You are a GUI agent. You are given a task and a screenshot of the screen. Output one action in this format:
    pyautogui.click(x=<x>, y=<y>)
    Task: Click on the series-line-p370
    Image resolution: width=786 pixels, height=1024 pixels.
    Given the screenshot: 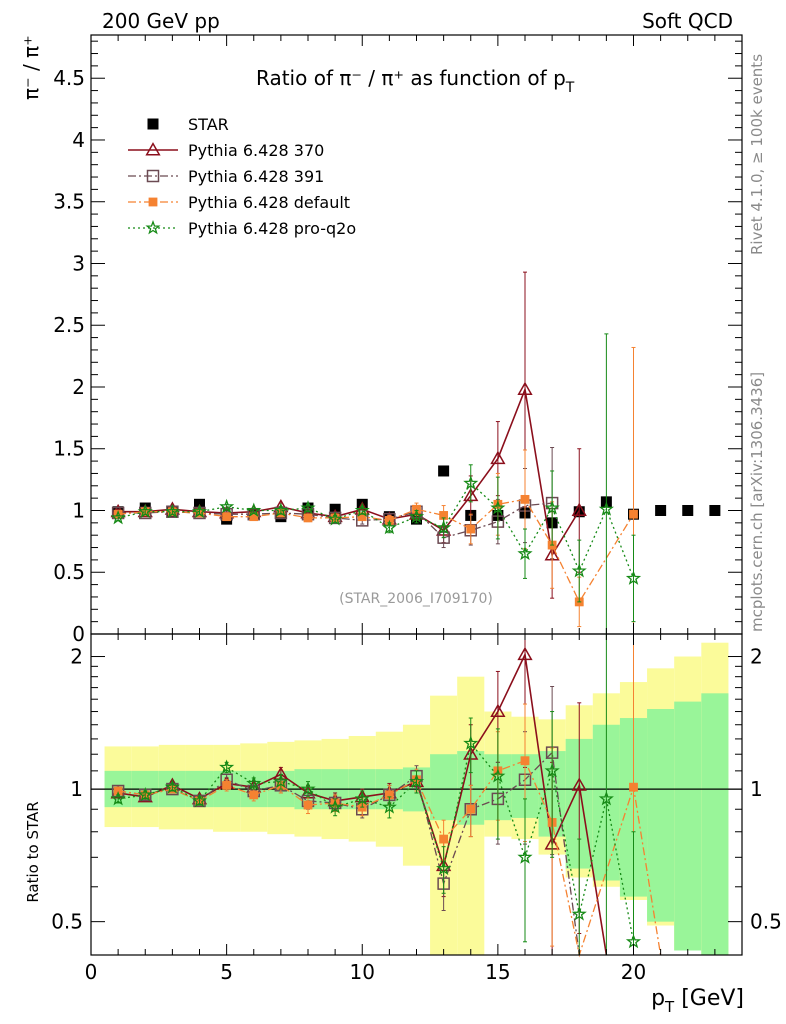 What is the action you would take?
    pyautogui.click(x=349, y=472)
    